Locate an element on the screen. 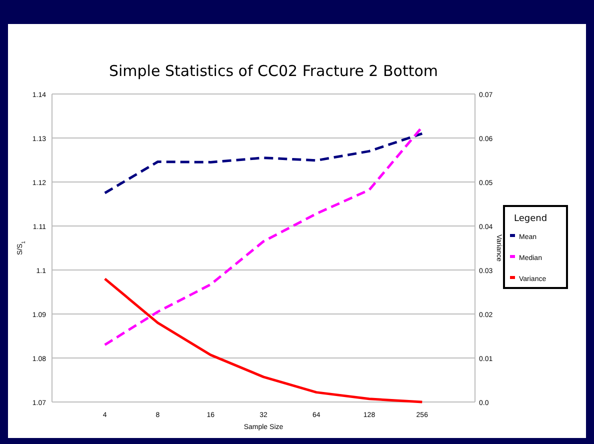 Image resolution: width=594 pixels, height=444 pixels. line-series is located at coordinates (264, 163).